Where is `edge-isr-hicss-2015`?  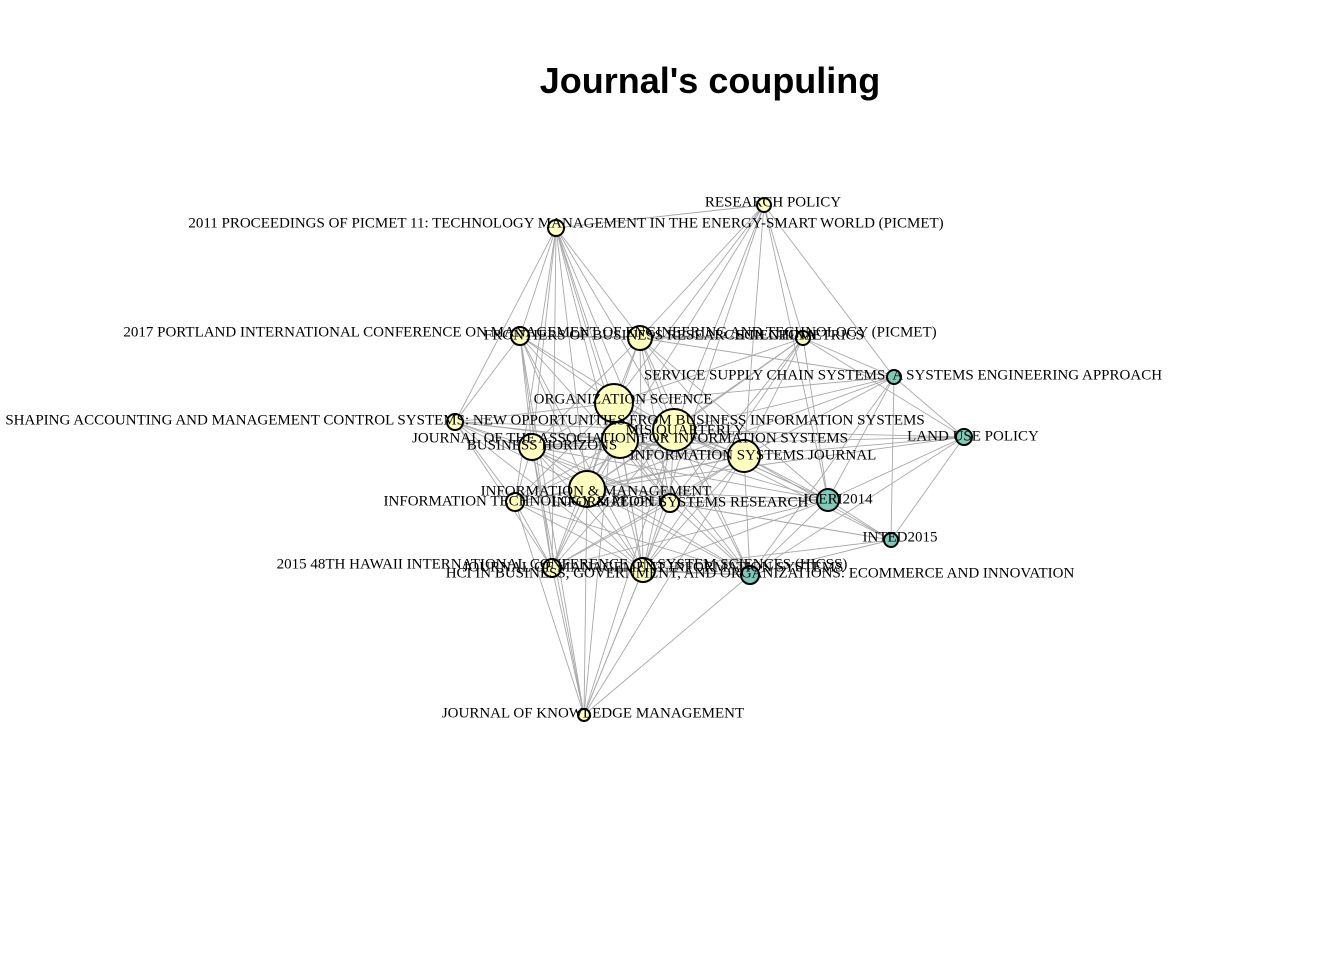 edge-isr-hicss-2015 is located at coordinates (611, 535).